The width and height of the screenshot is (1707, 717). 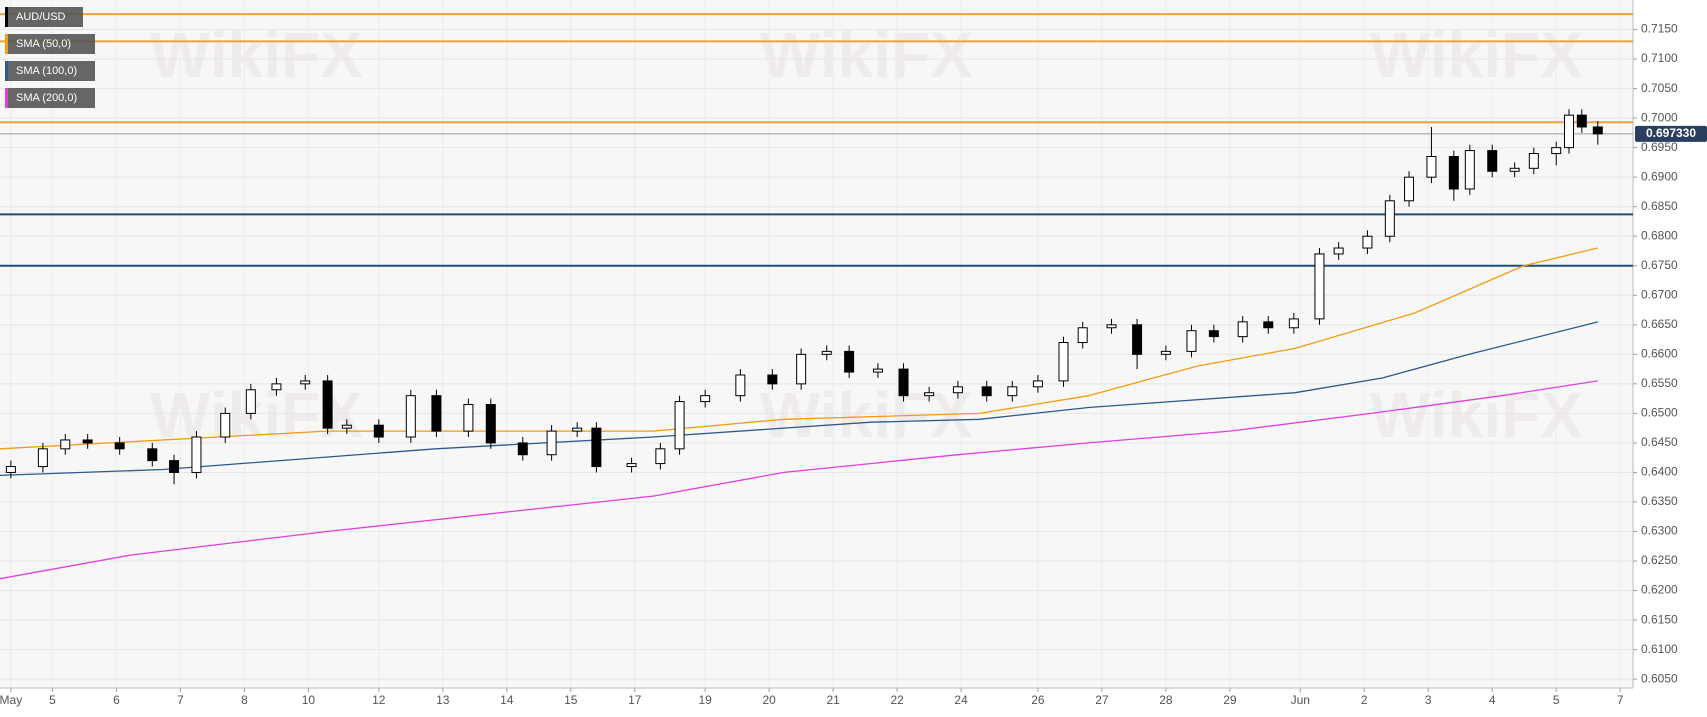 I want to click on y-tick-label: 0.6350, so click(x=1659, y=501).